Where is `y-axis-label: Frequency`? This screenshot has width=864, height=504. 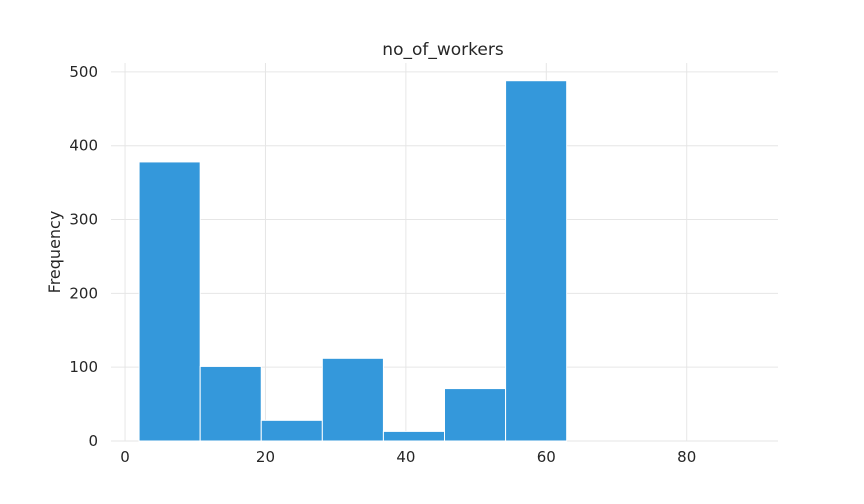
y-axis-label: Frequency is located at coordinates (54, 252).